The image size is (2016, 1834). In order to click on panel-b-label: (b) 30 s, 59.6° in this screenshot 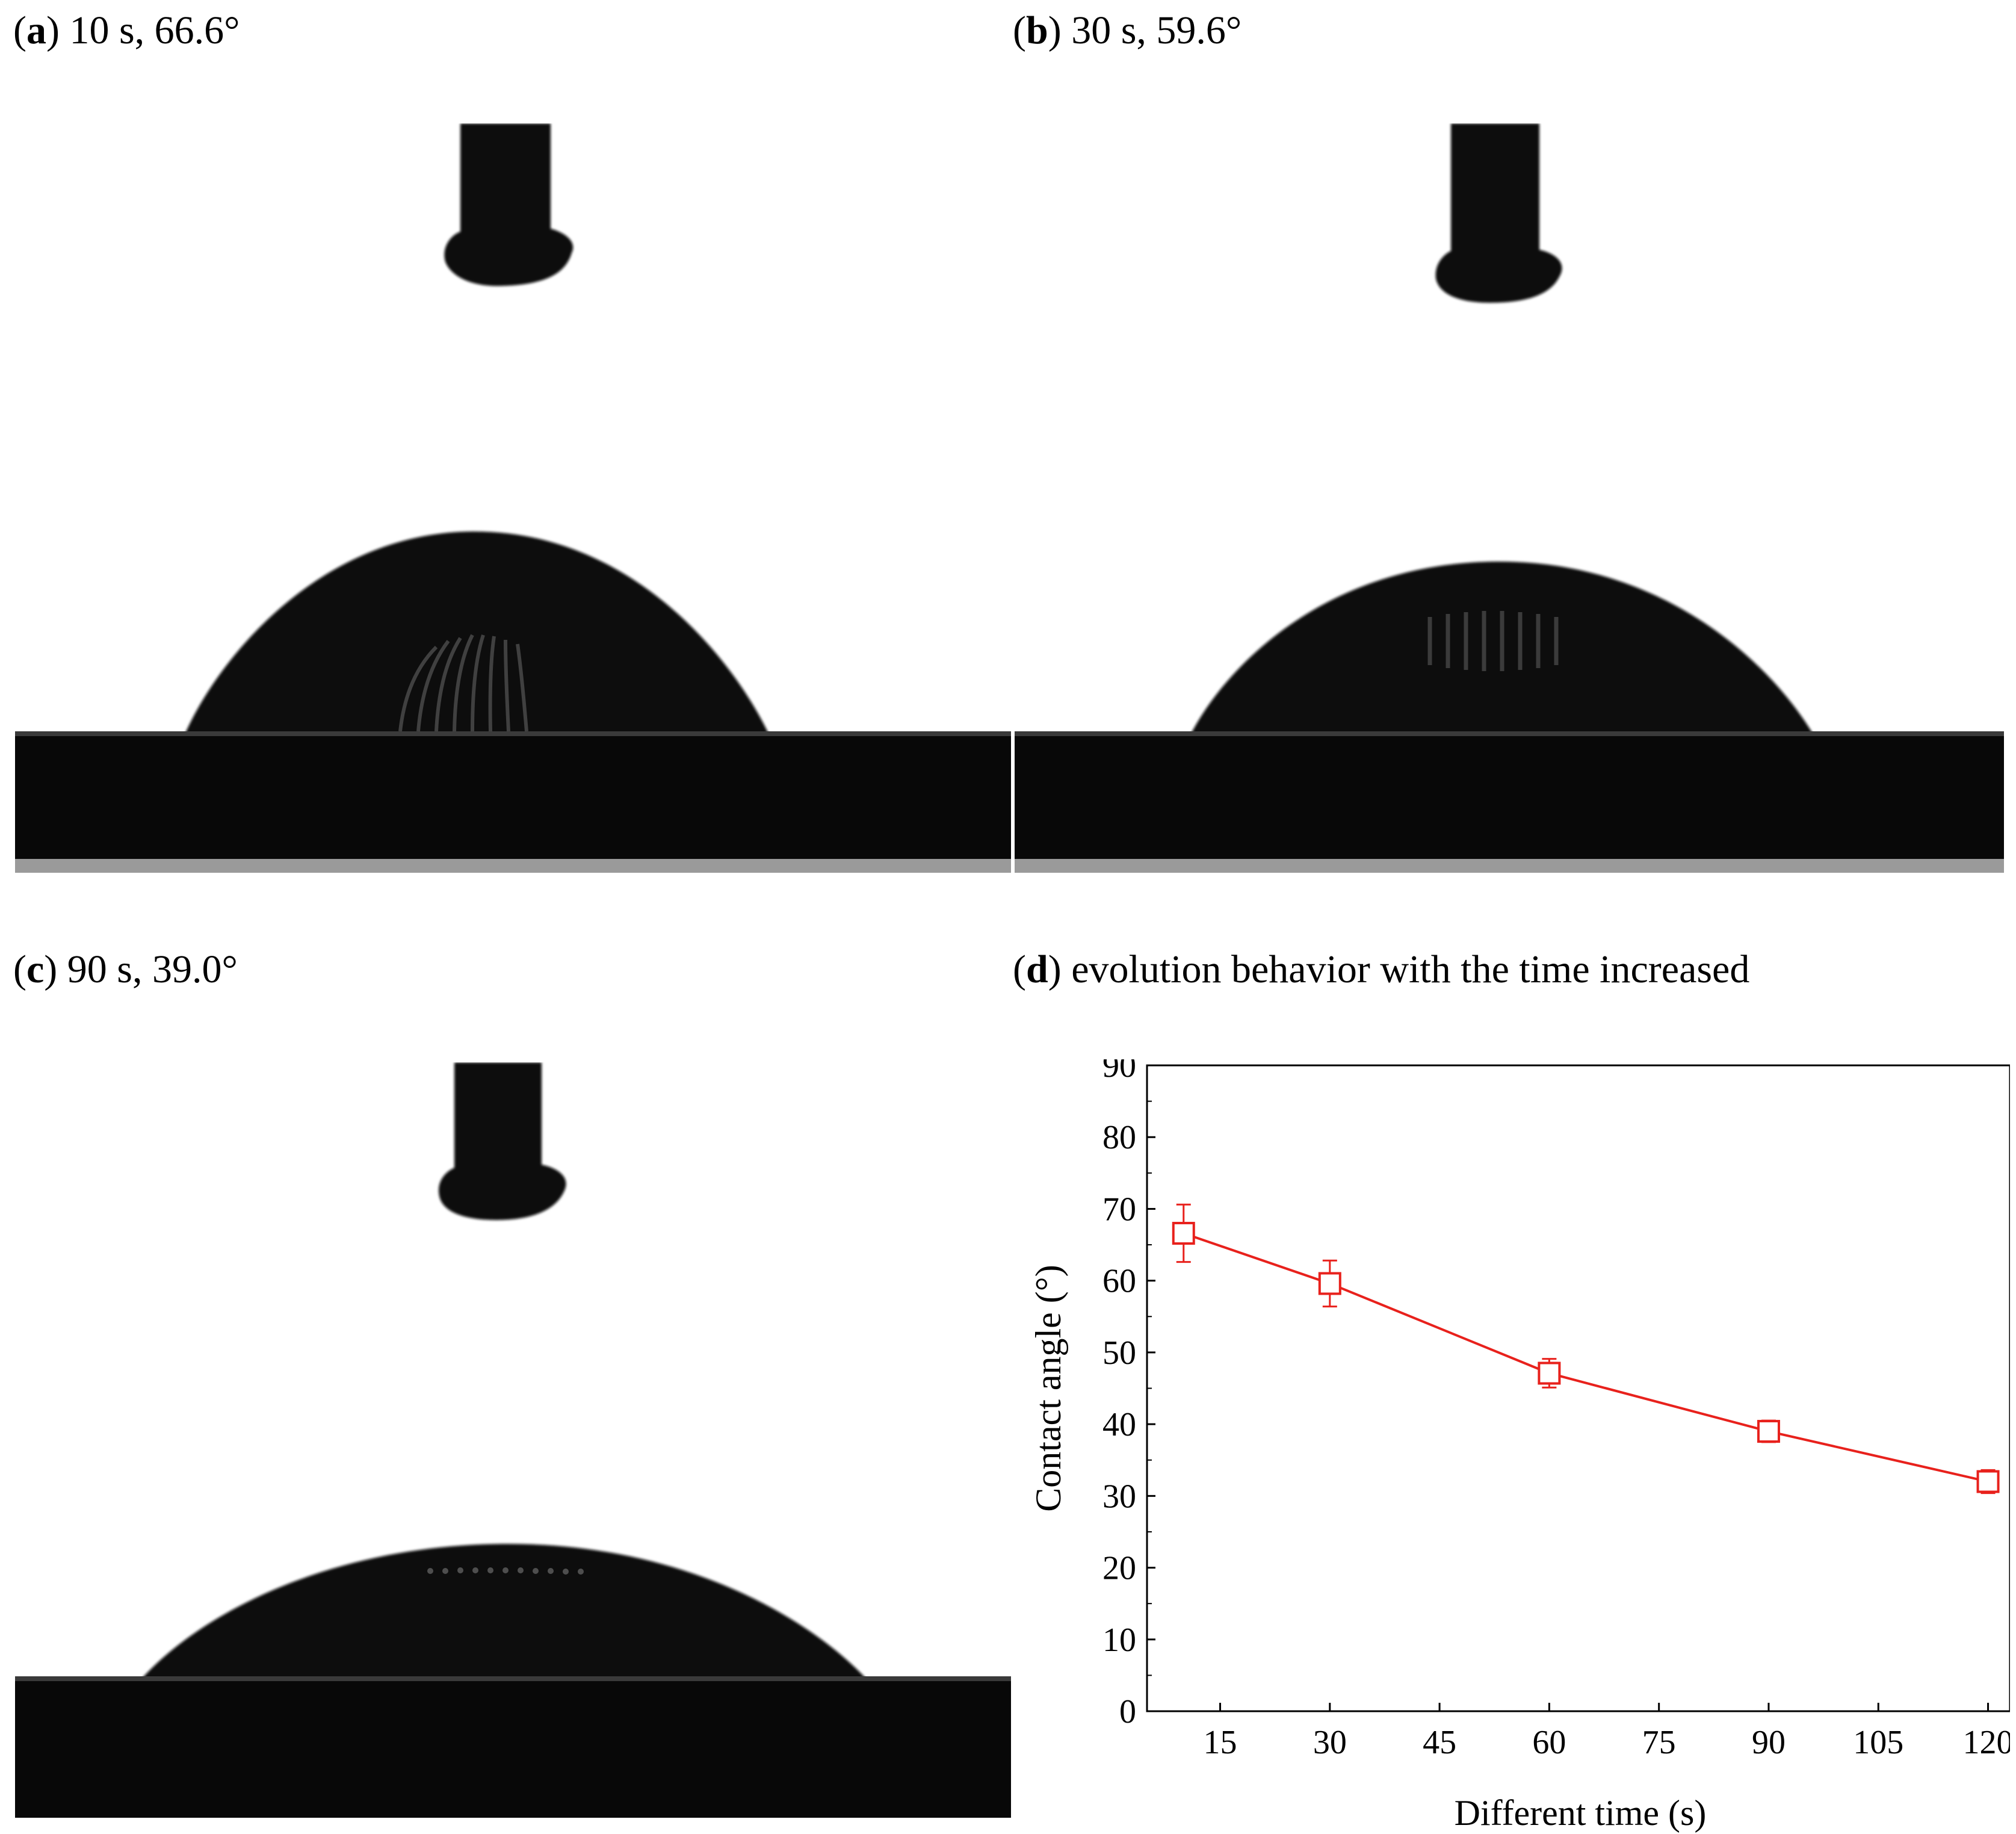, I will do `click(1127, 30)`.